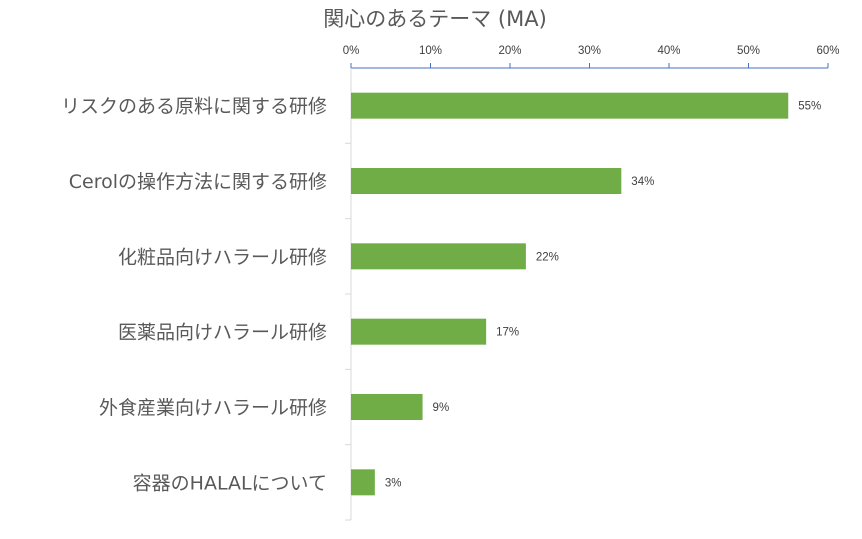 The width and height of the screenshot is (862, 539). I want to click on data-label: 22%, so click(547, 257).